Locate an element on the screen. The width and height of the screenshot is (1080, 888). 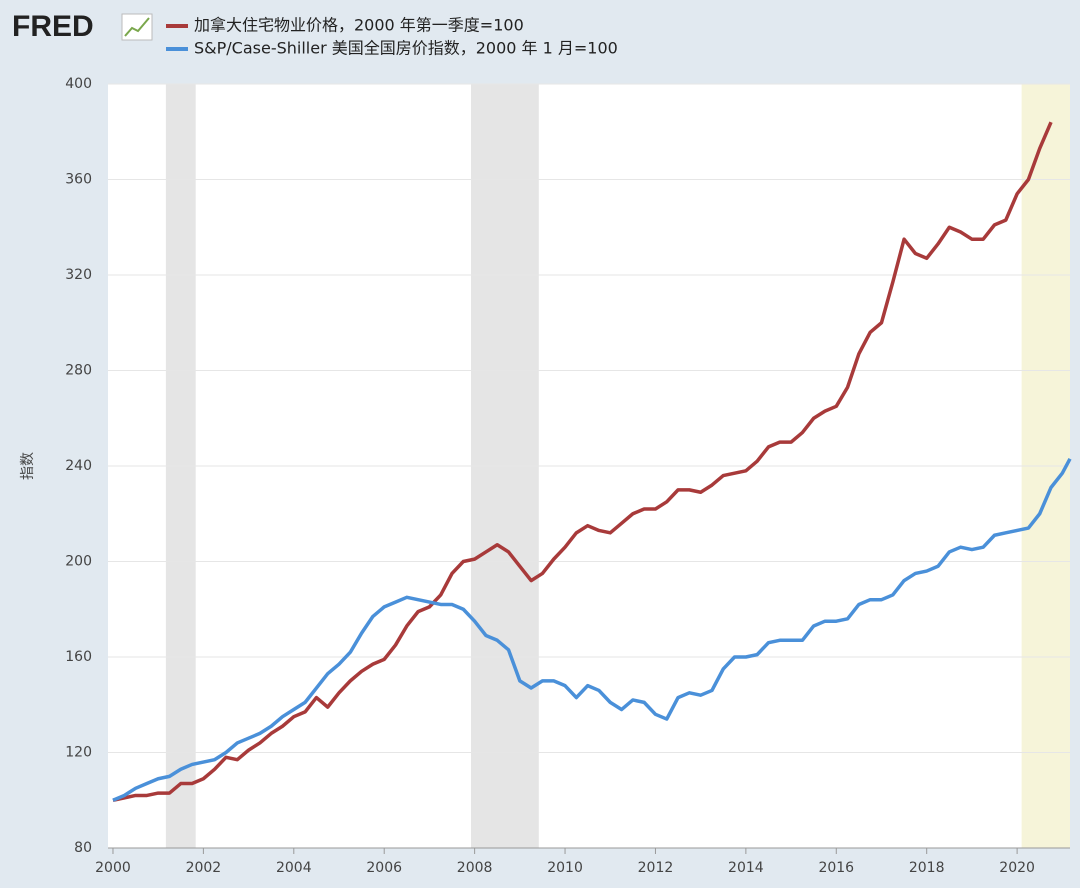
x-tick-label: 2014 is located at coordinates (746, 868).